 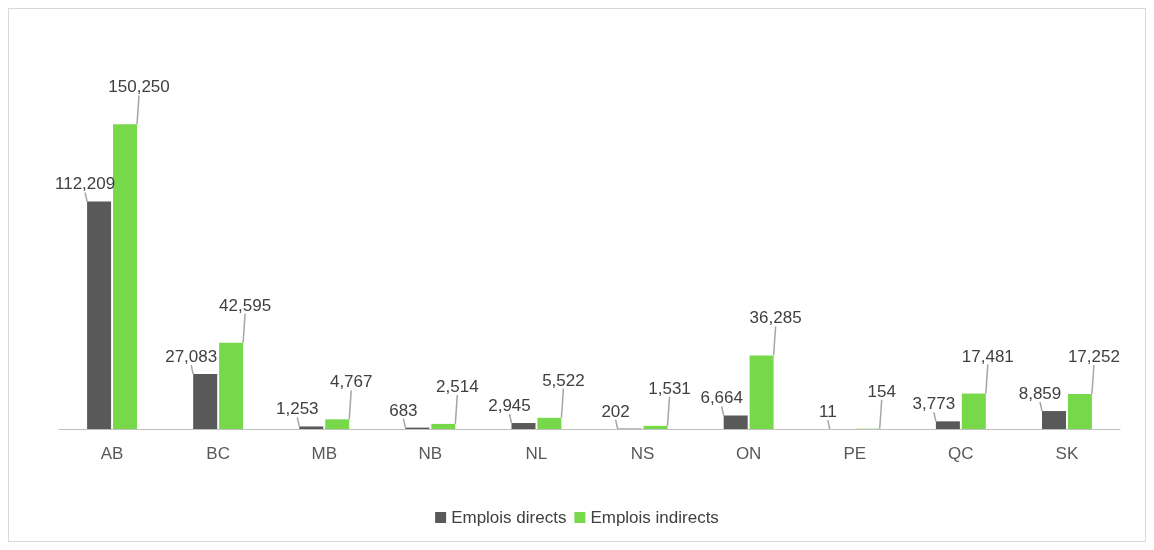 I want to click on x-tick-label: MB, so click(x=324, y=453).